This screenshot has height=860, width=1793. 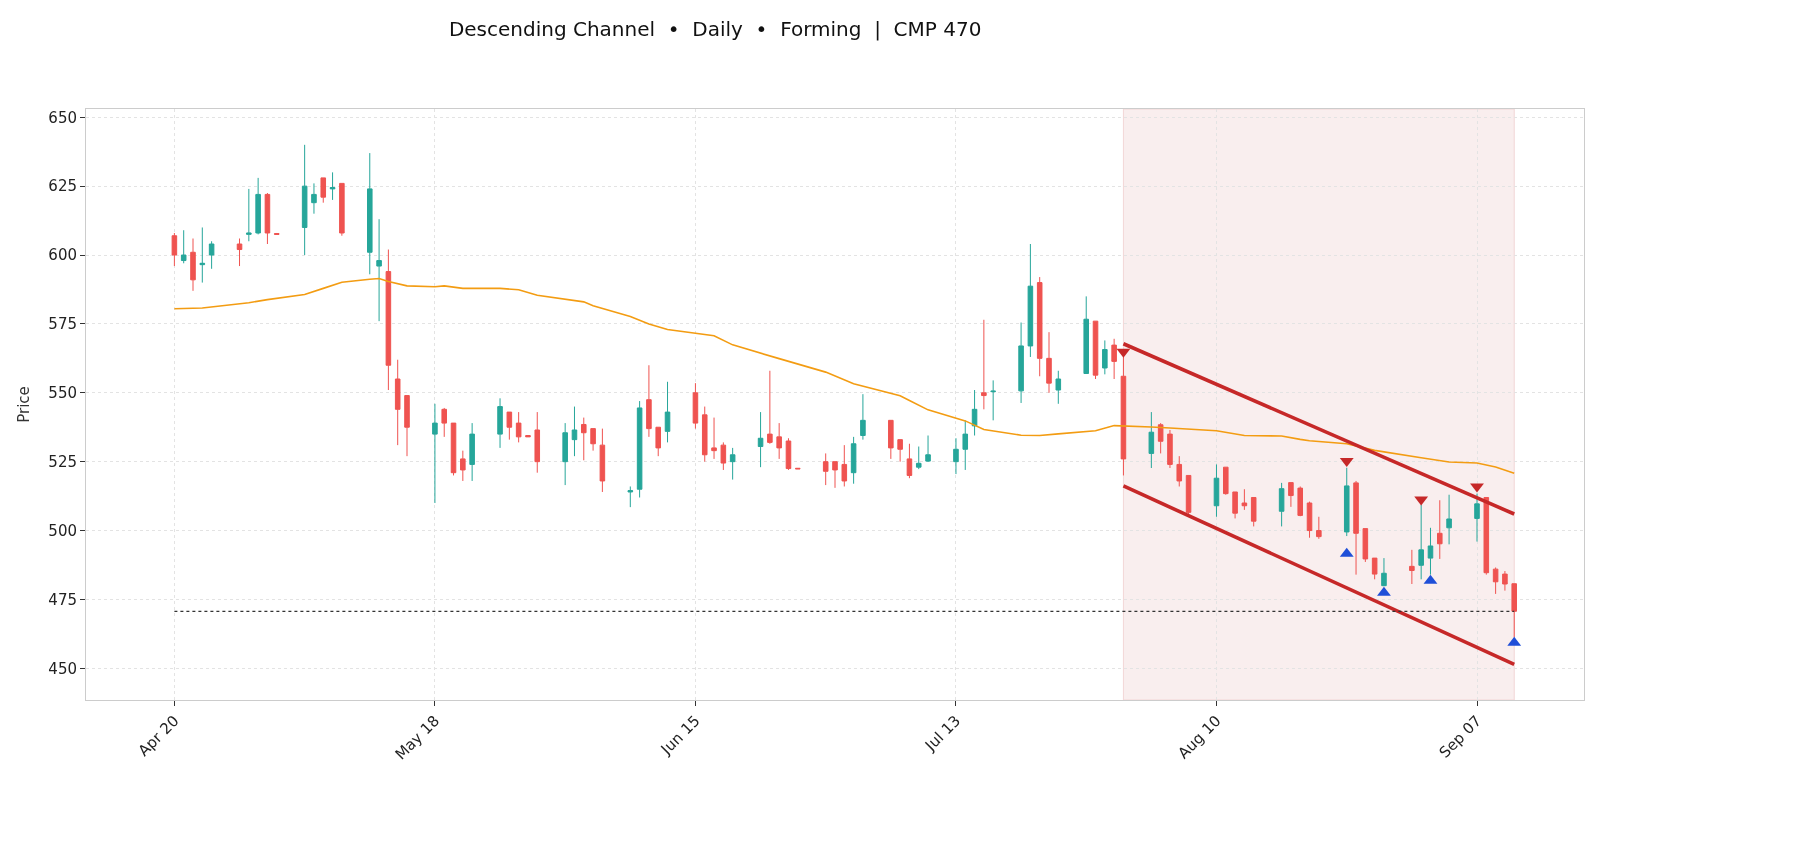 What do you see at coordinates (62, 668) in the screenshot?
I see `y-tick-label: 450` at bounding box center [62, 668].